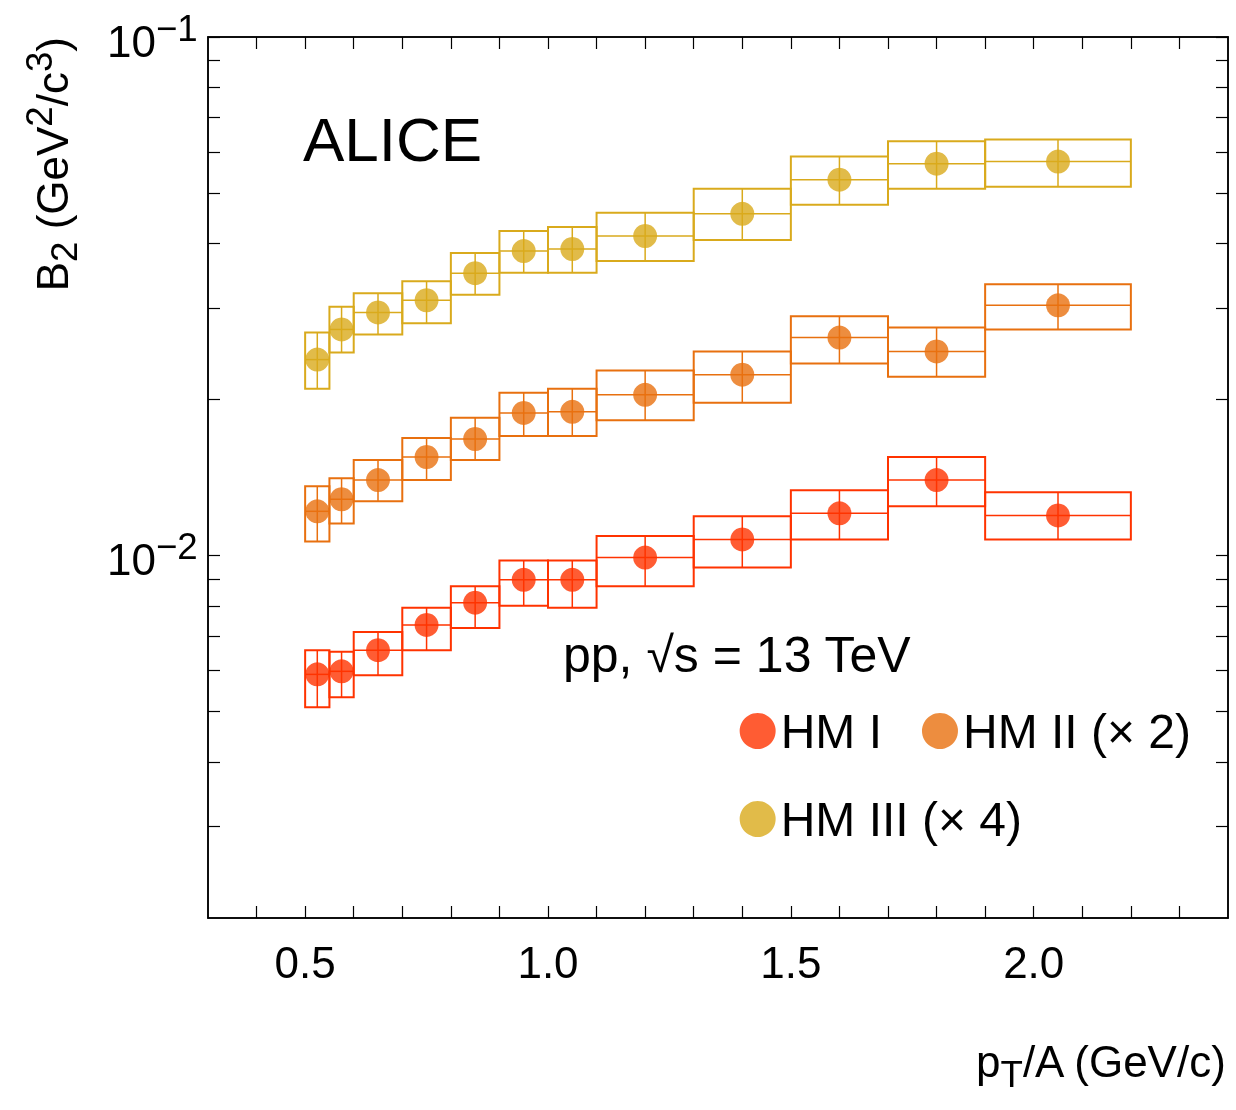 Image resolution: width=1236 pixels, height=1110 pixels. I want to click on x-tick-label: 2.0, so click(1034, 962).